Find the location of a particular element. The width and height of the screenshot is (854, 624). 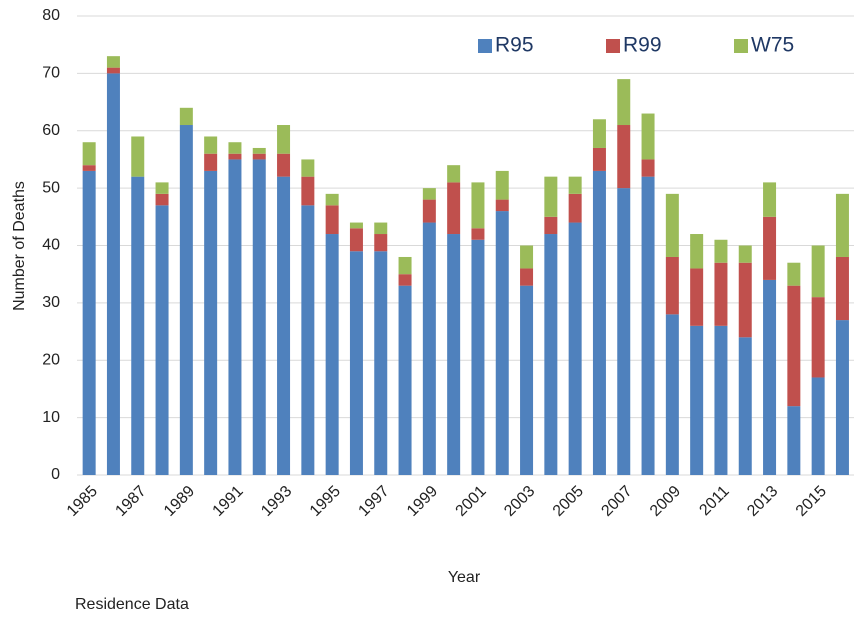

x-tick-label: 2009 is located at coordinates (665, 501).